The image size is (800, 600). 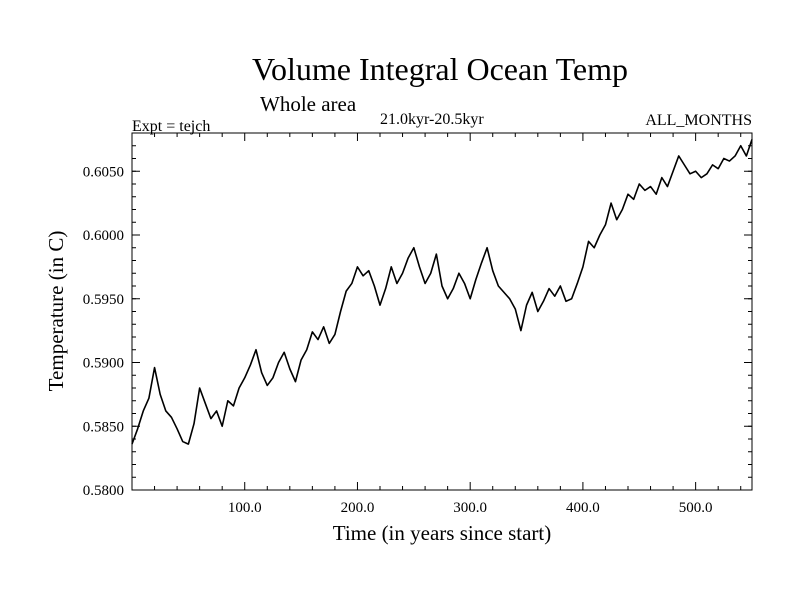 I want to click on x-axis-label: Time (in years since start), so click(x=442, y=533).